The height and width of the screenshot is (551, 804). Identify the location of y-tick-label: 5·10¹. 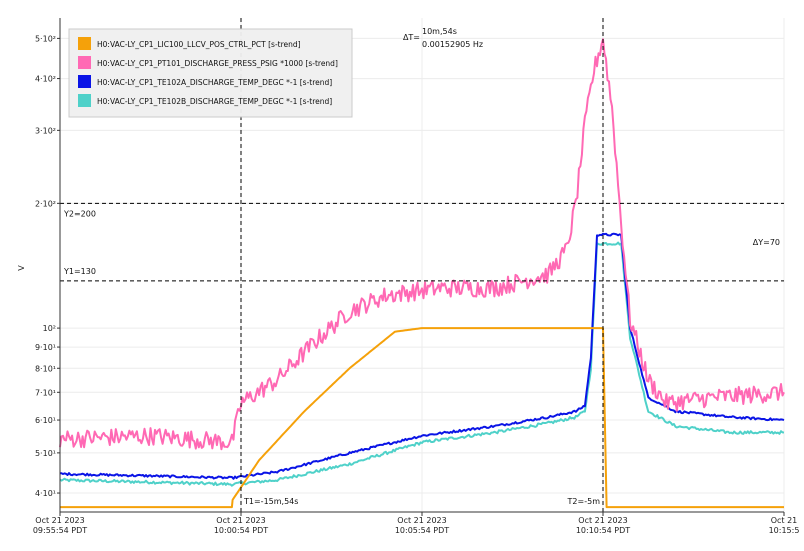
(45, 453).